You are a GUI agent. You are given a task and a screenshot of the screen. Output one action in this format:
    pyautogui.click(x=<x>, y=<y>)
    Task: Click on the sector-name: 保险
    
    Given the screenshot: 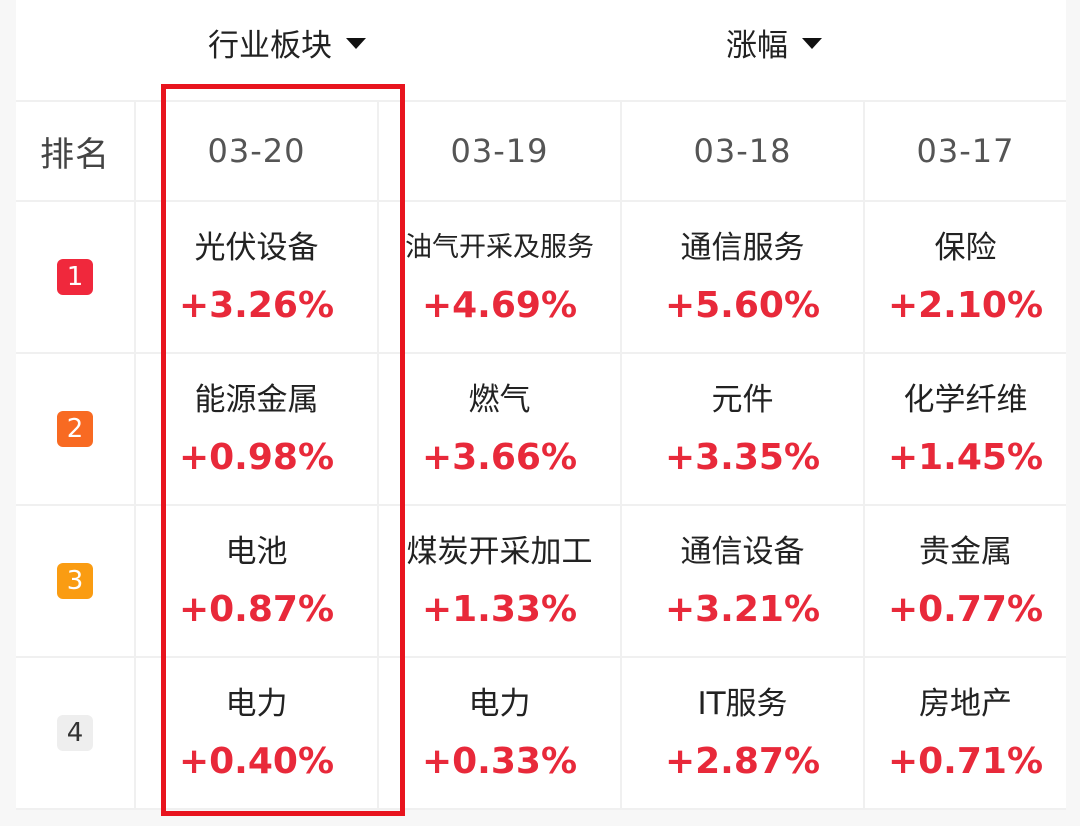 What is the action you would take?
    pyautogui.click(x=965, y=248)
    